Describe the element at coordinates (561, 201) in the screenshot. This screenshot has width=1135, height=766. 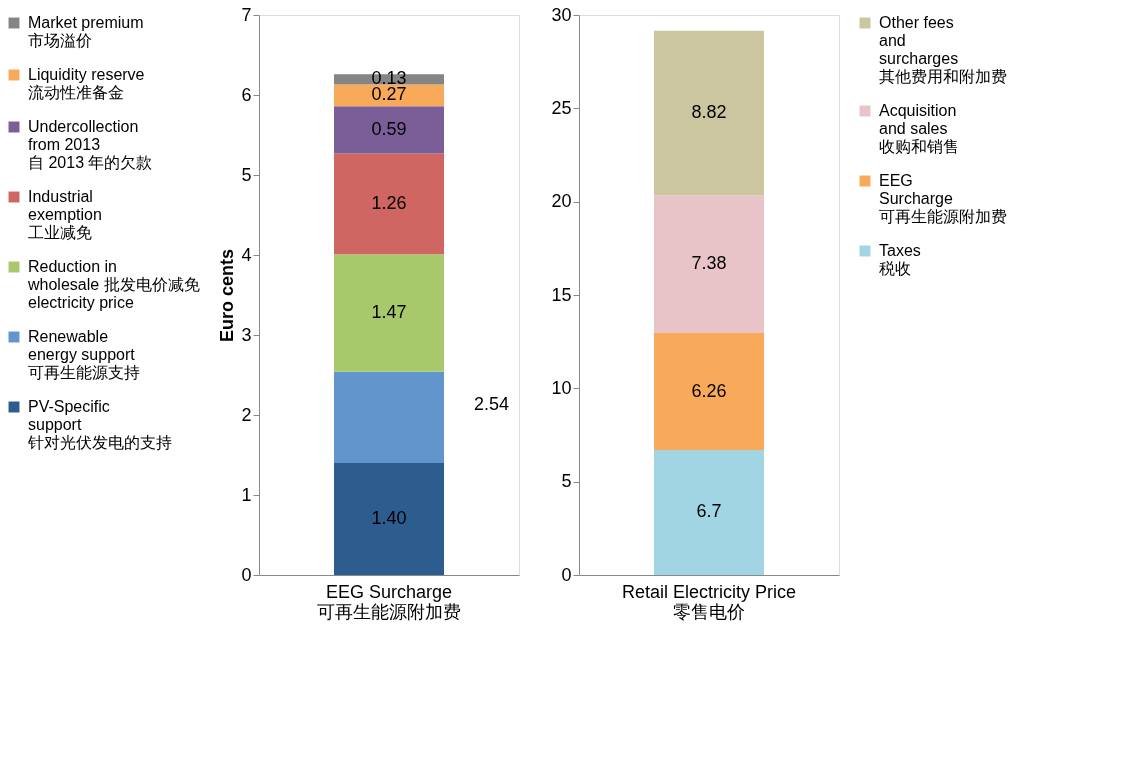
I see `y-tick-label: 20` at that location.